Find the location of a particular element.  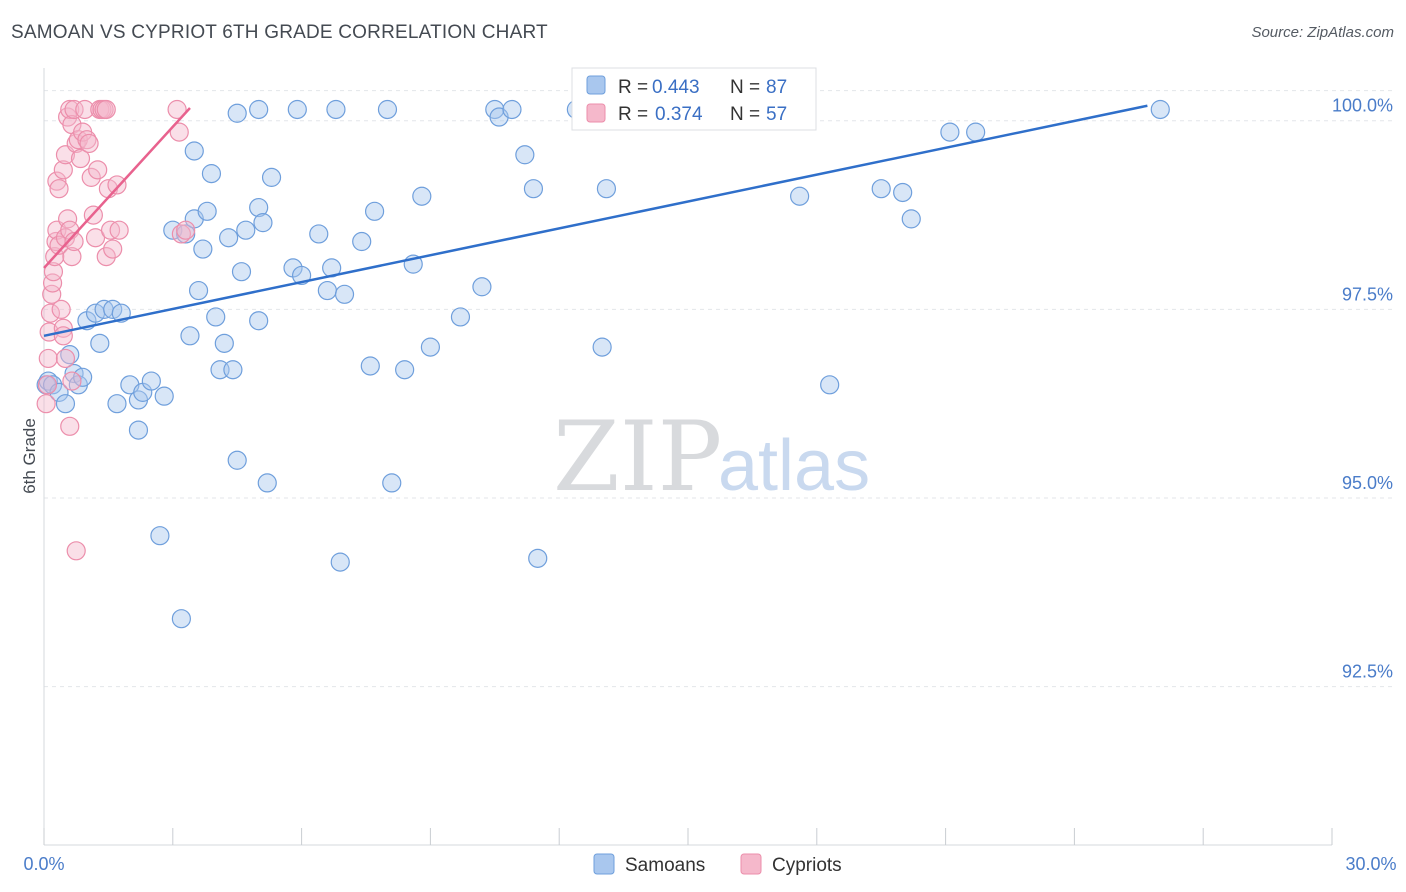

bottom-legend-cypriots: Cypriots is located at coordinates (807, 865).